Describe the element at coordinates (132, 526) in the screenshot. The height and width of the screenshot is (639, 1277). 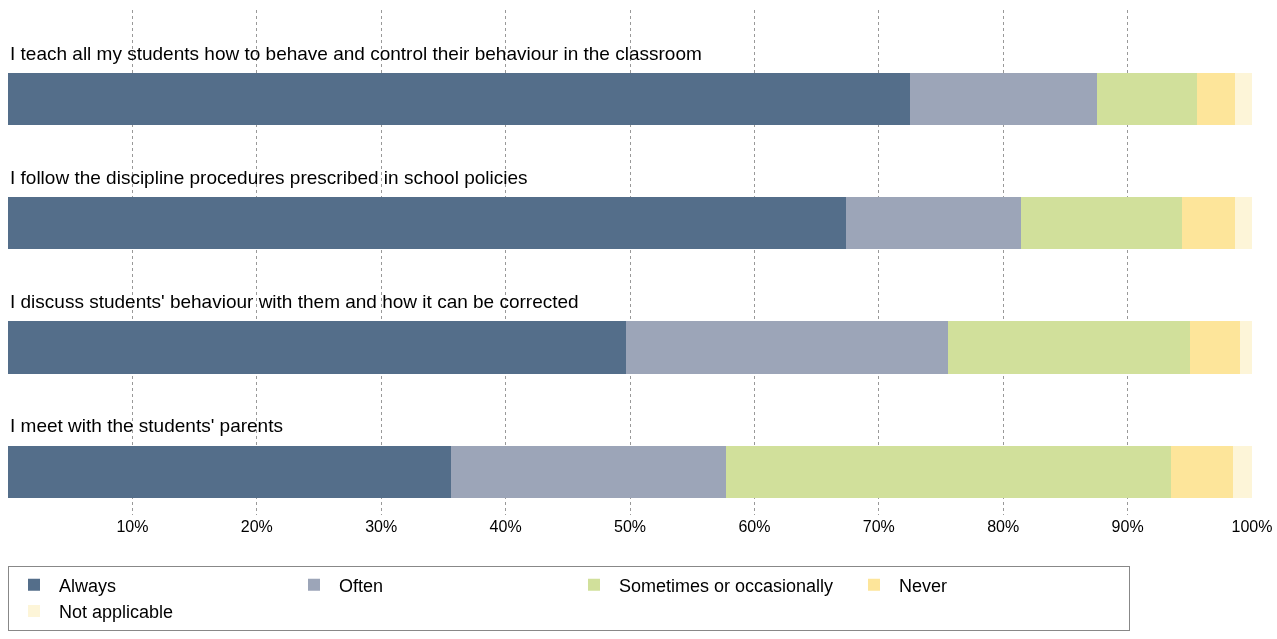
I see `x-tick-label: 10%` at that location.